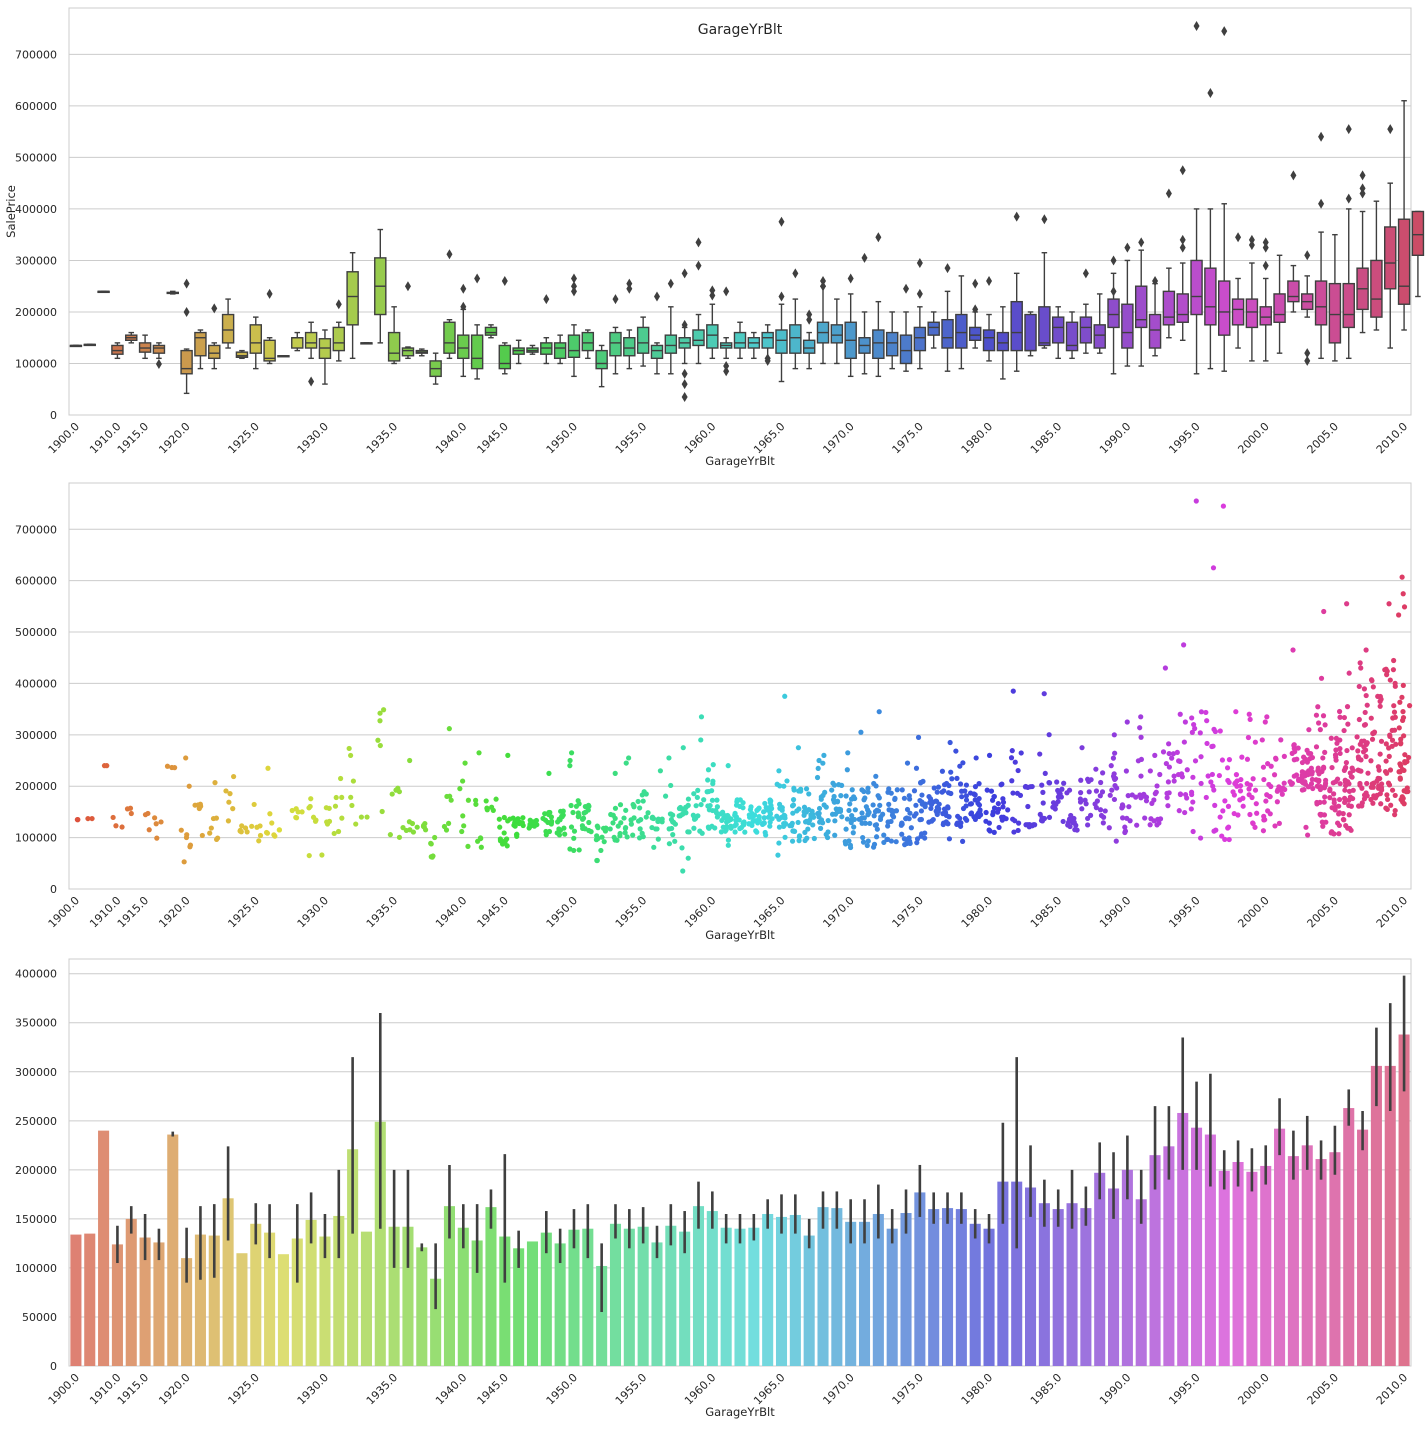  What do you see at coordinates (36, 312) in the screenshot?
I see `y-tick-label: 200000` at bounding box center [36, 312].